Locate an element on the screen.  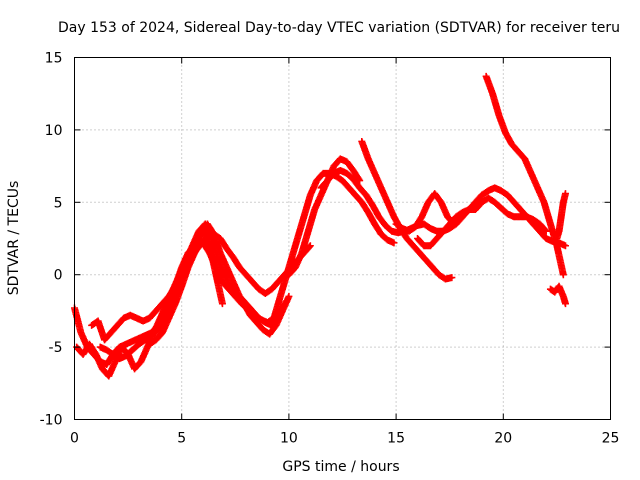
y-tick-label: -10 is located at coordinates (51, 421).